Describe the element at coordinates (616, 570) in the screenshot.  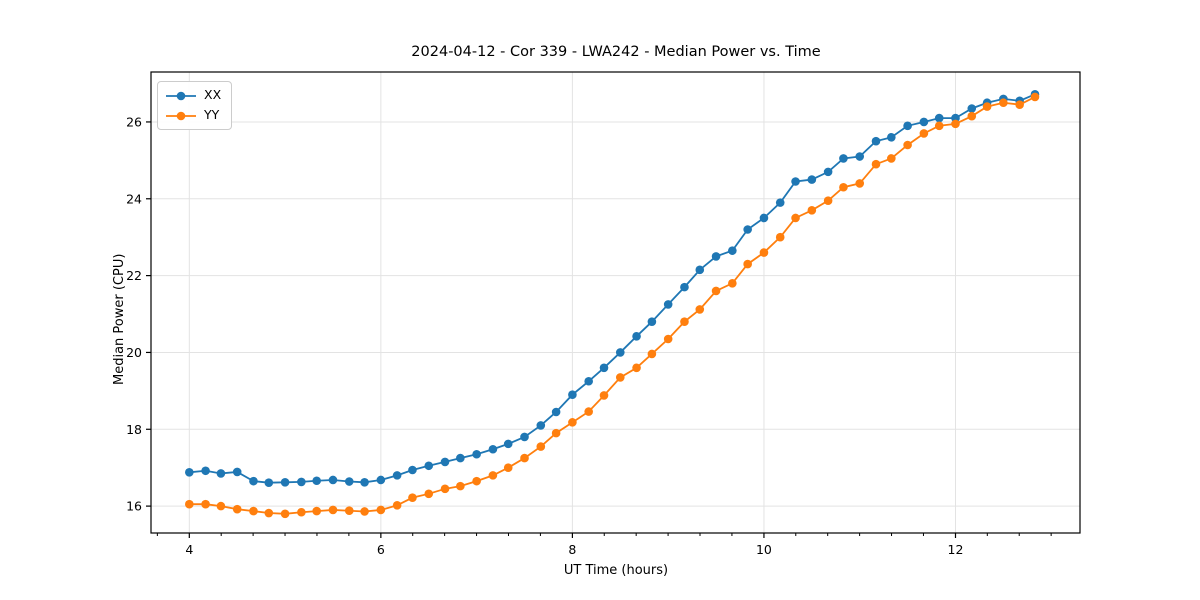
I see `x-axis-label: UT Time (hours)` at that location.